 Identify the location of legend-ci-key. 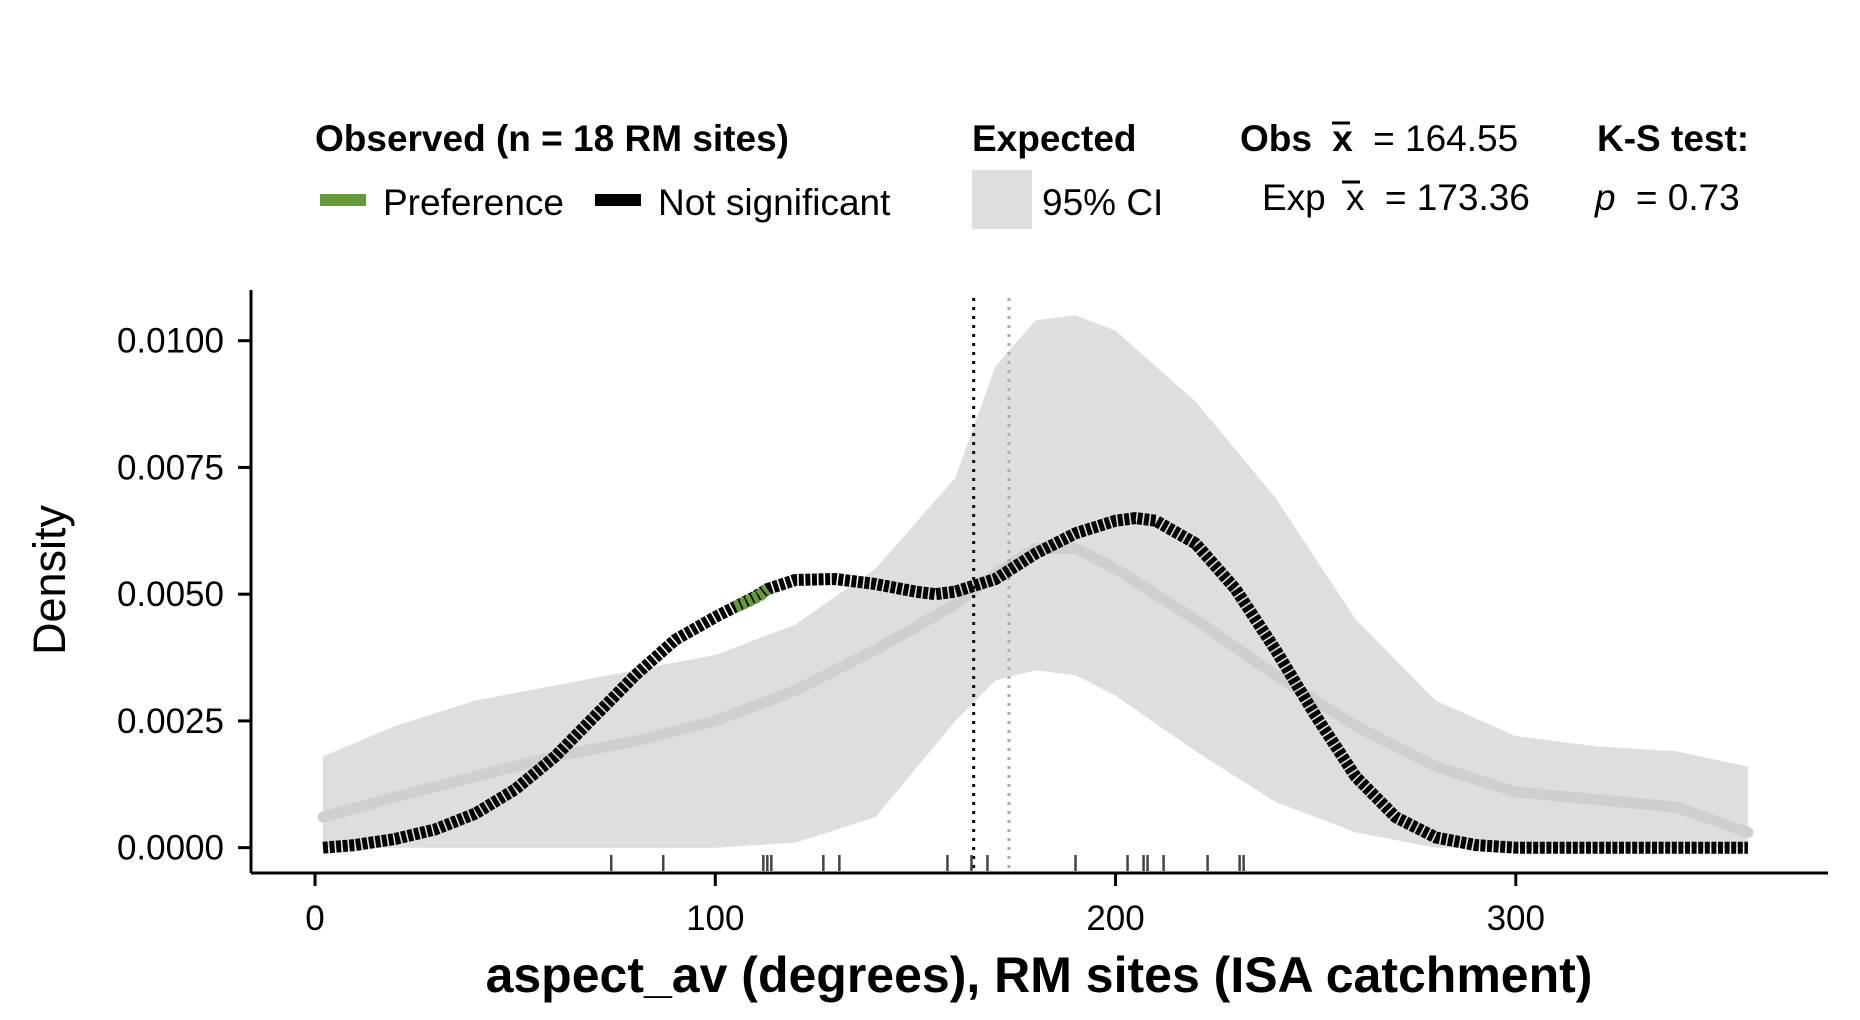
(1002, 199).